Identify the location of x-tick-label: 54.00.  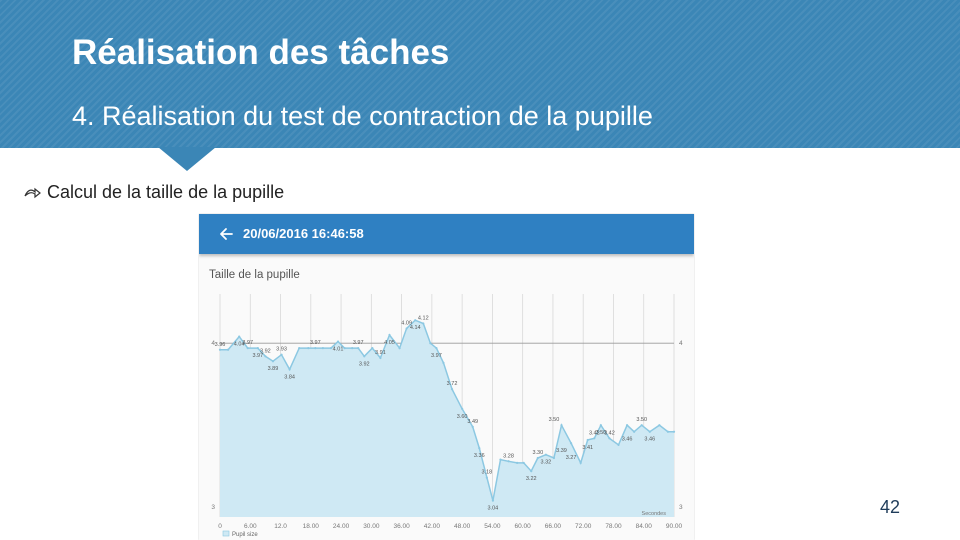
(492, 526).